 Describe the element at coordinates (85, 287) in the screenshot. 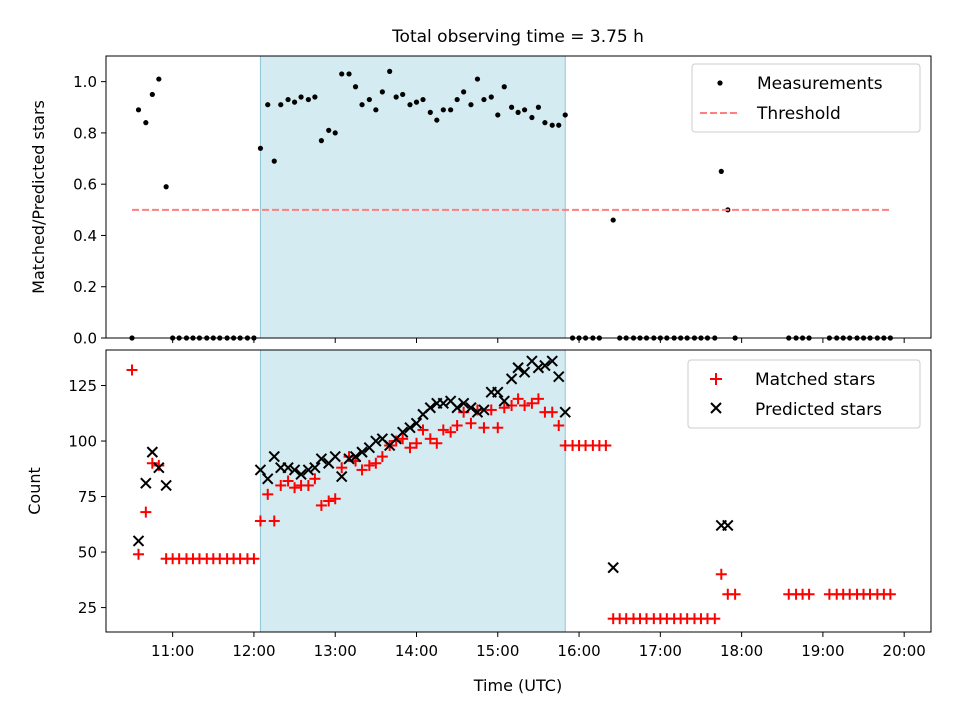

I see `top-y-tick-label: 0.2` at that location.